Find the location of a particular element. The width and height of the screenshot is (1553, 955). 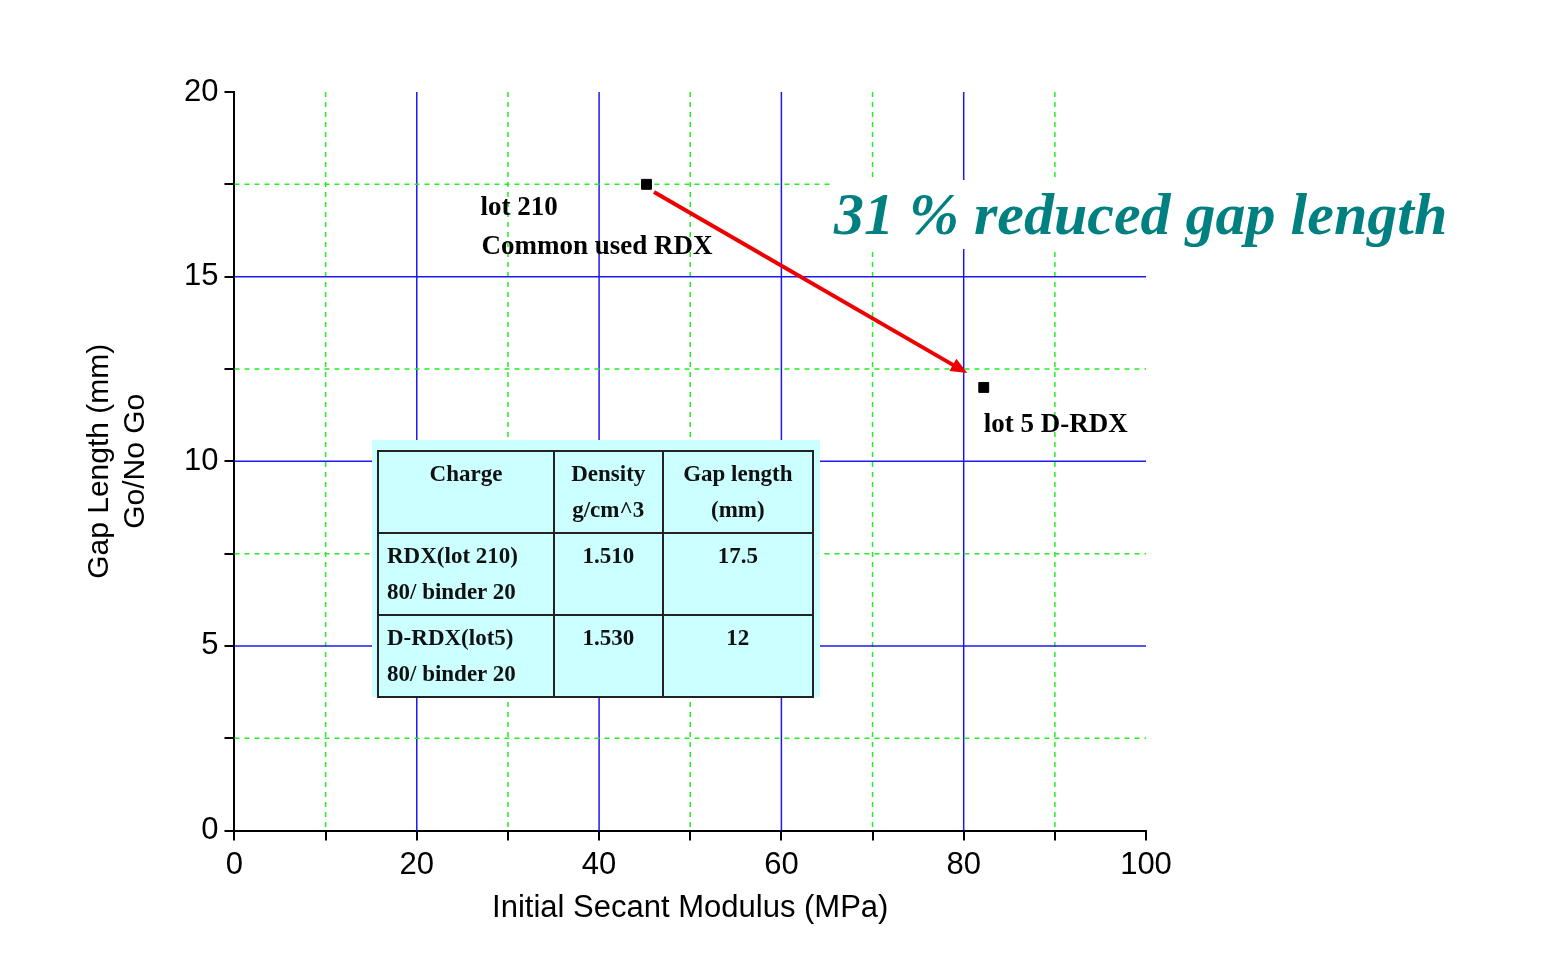

y-tick-label: 0 is located at coordinates (210, 829).